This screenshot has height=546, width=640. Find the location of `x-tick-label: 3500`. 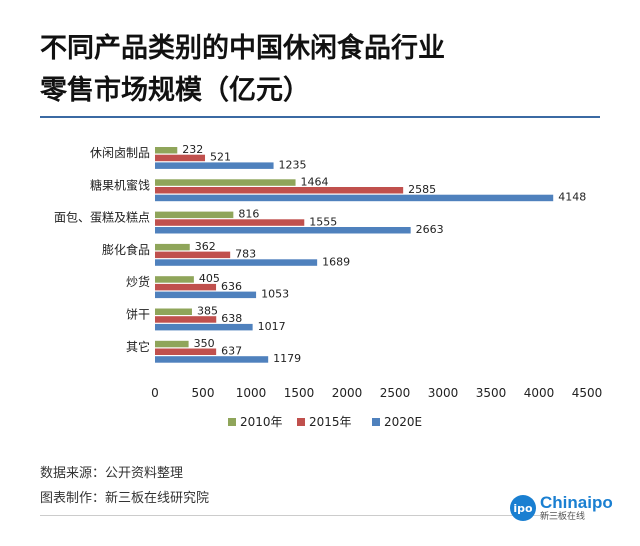

x-tick-label: 3500 is located at coordinates (491, 393).